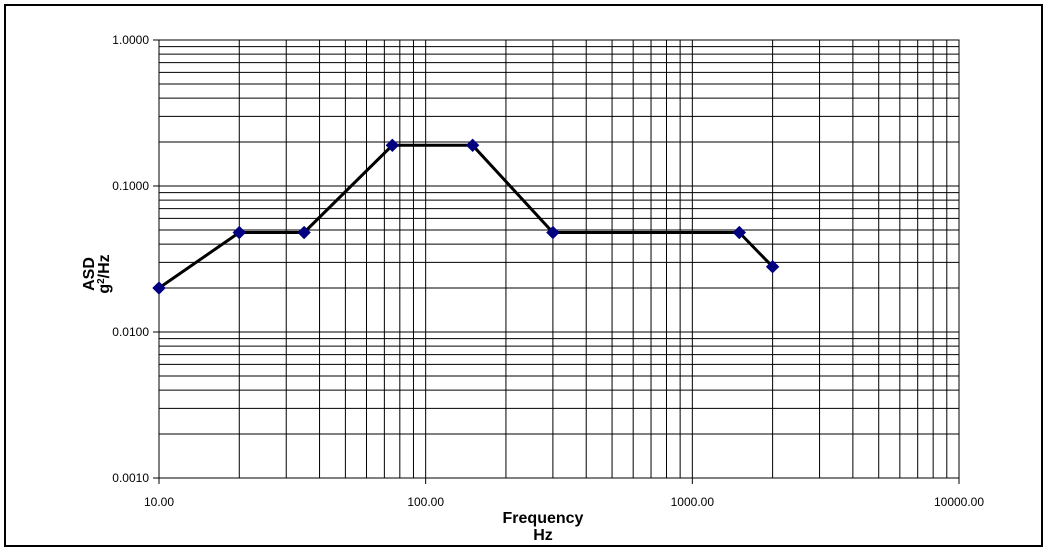  Describe the element at coordinates (104, 289) in the screenshot. I see `y-axis-unit-base: g` at that location.